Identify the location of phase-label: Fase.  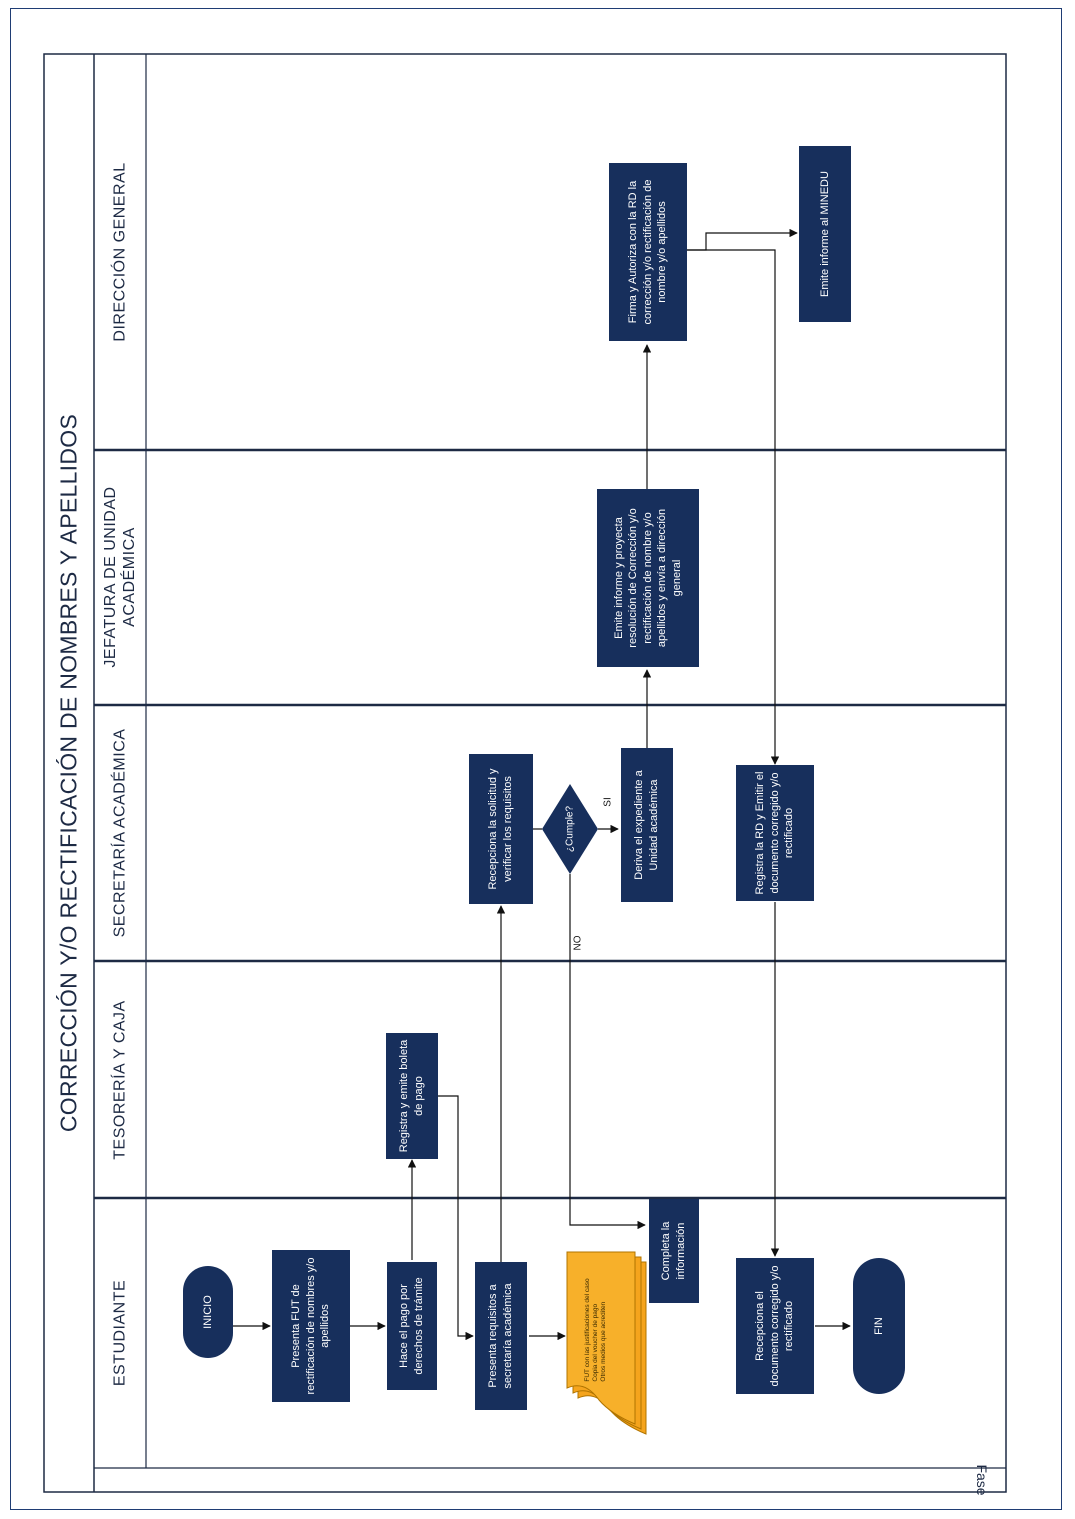
(982, 1480).